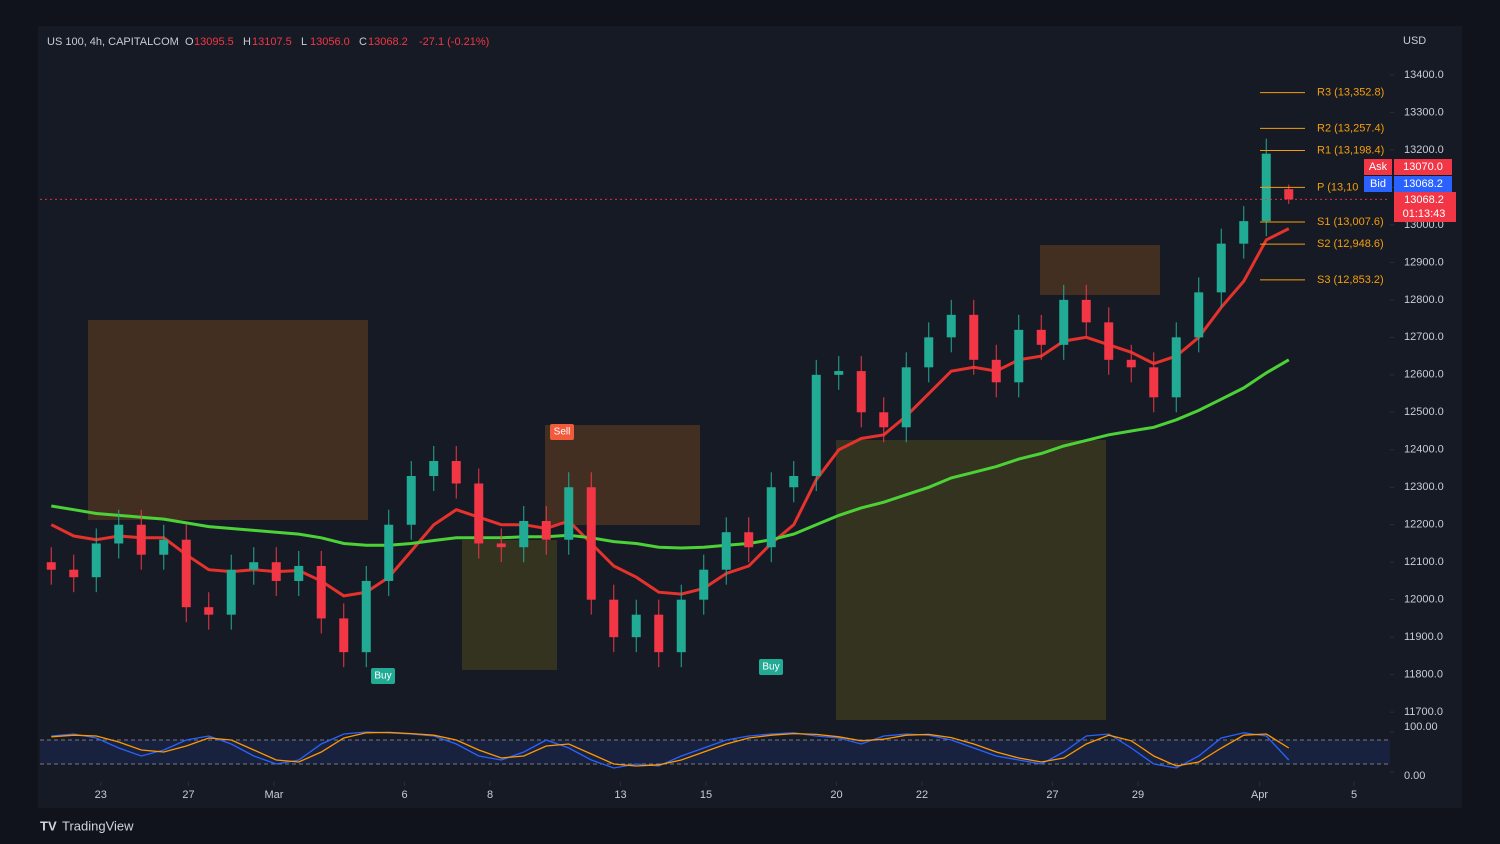 The image size is (1500, 844). I want to click on signal-label: Sell, so click(562, 432).